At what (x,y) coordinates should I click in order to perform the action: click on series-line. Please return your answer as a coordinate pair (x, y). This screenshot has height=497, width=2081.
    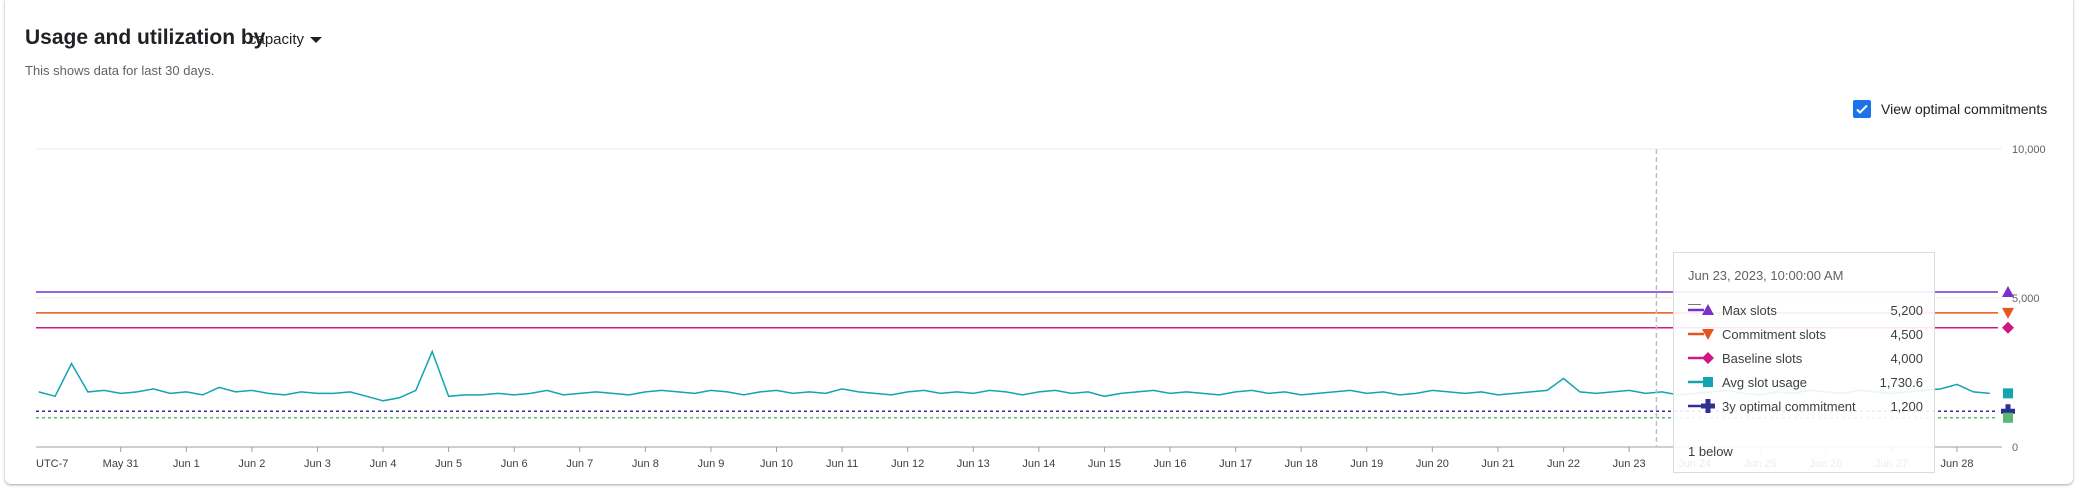
    Looking at the image, I should click on (1014, 375).